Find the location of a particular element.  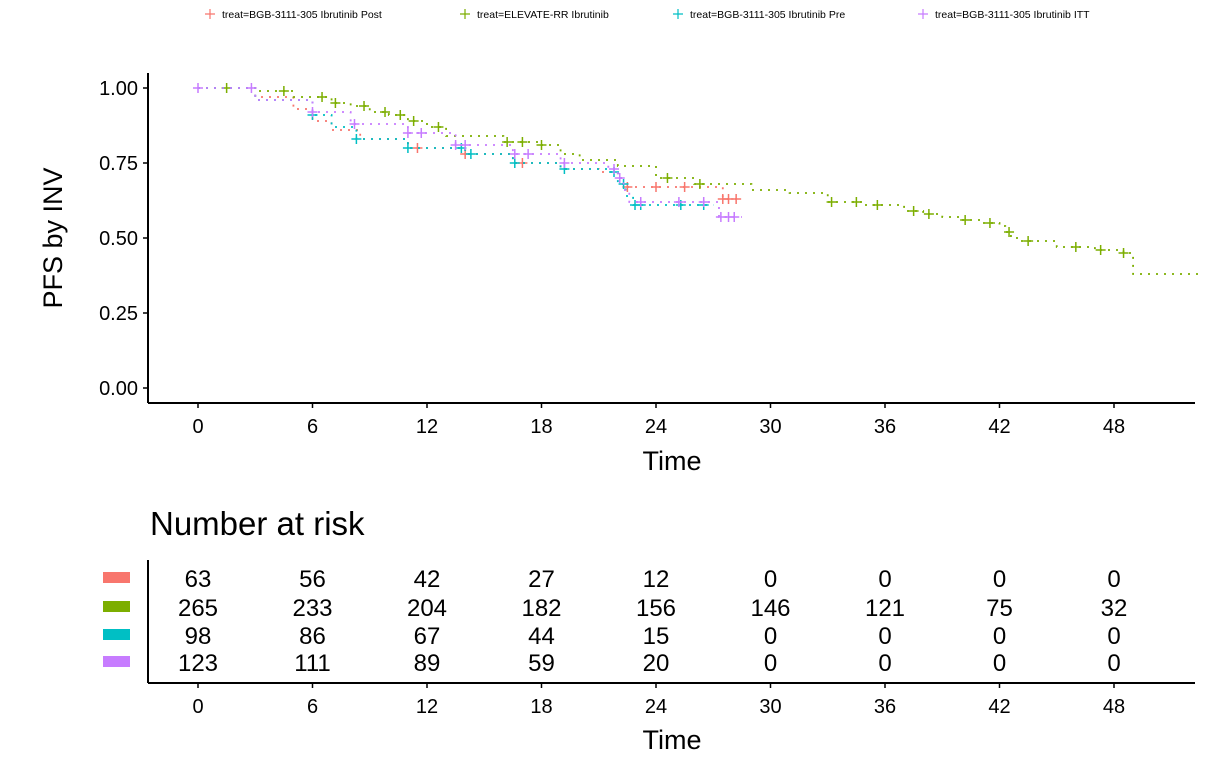

x-axis-title: Time is located at coordinates (672, 461).